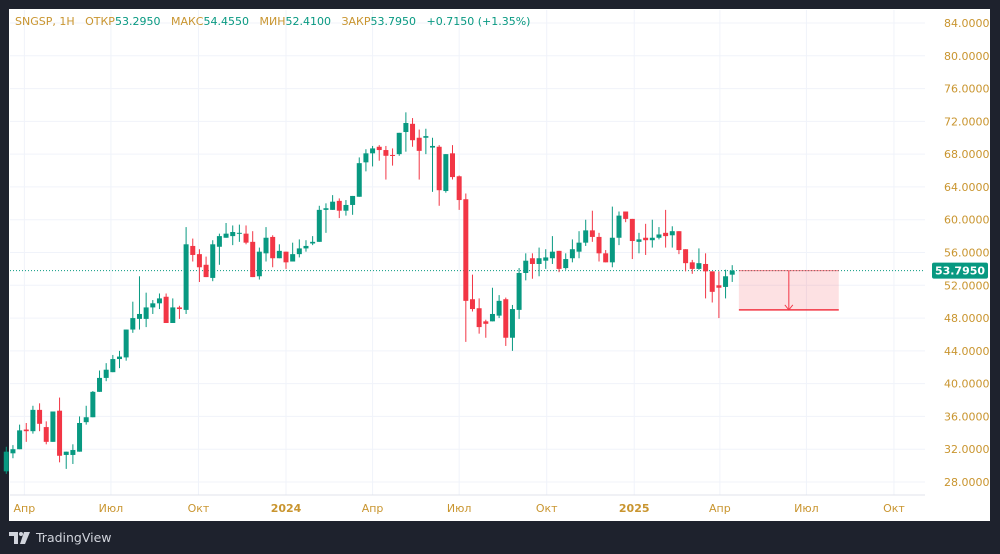  Describe the element at coordinates (460, 508) in the screenshot. I see `time-axis: Апр Июл Окт 2024 Апр Июл Окт 2025 Апр Июл Окт` at that location.